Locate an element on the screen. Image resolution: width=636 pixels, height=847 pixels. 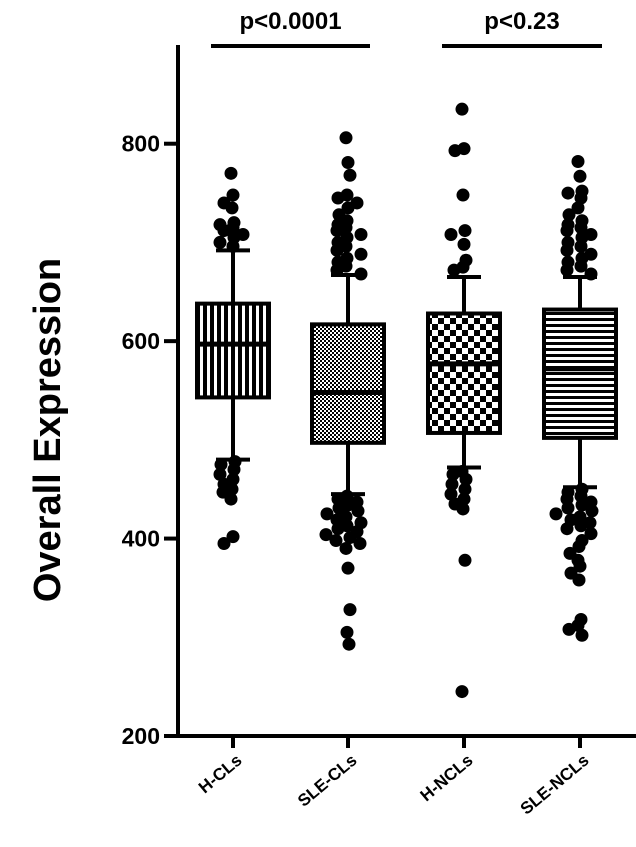
y-tick-label: 200 is located at coordinates (141, 736).